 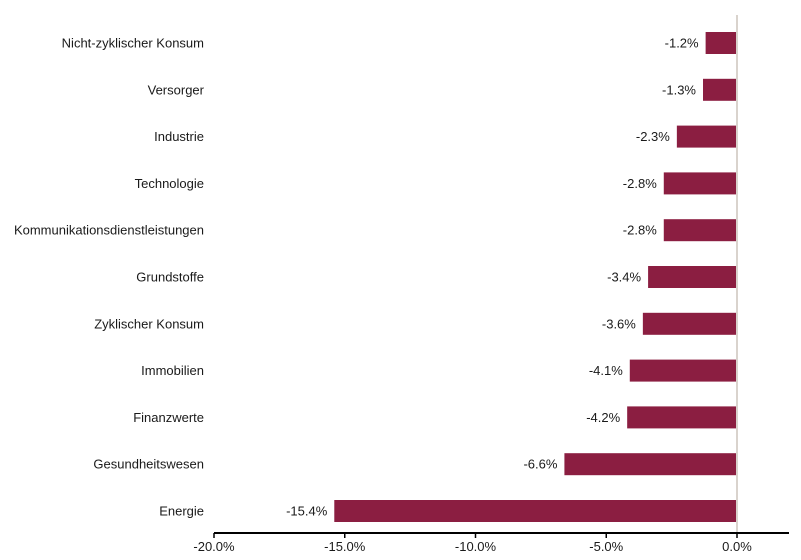 What do you see at coordinates (149, 323) in the screenshot?
I see `category-label: Zyklischer Konsum` at bounding box center [149, 323].